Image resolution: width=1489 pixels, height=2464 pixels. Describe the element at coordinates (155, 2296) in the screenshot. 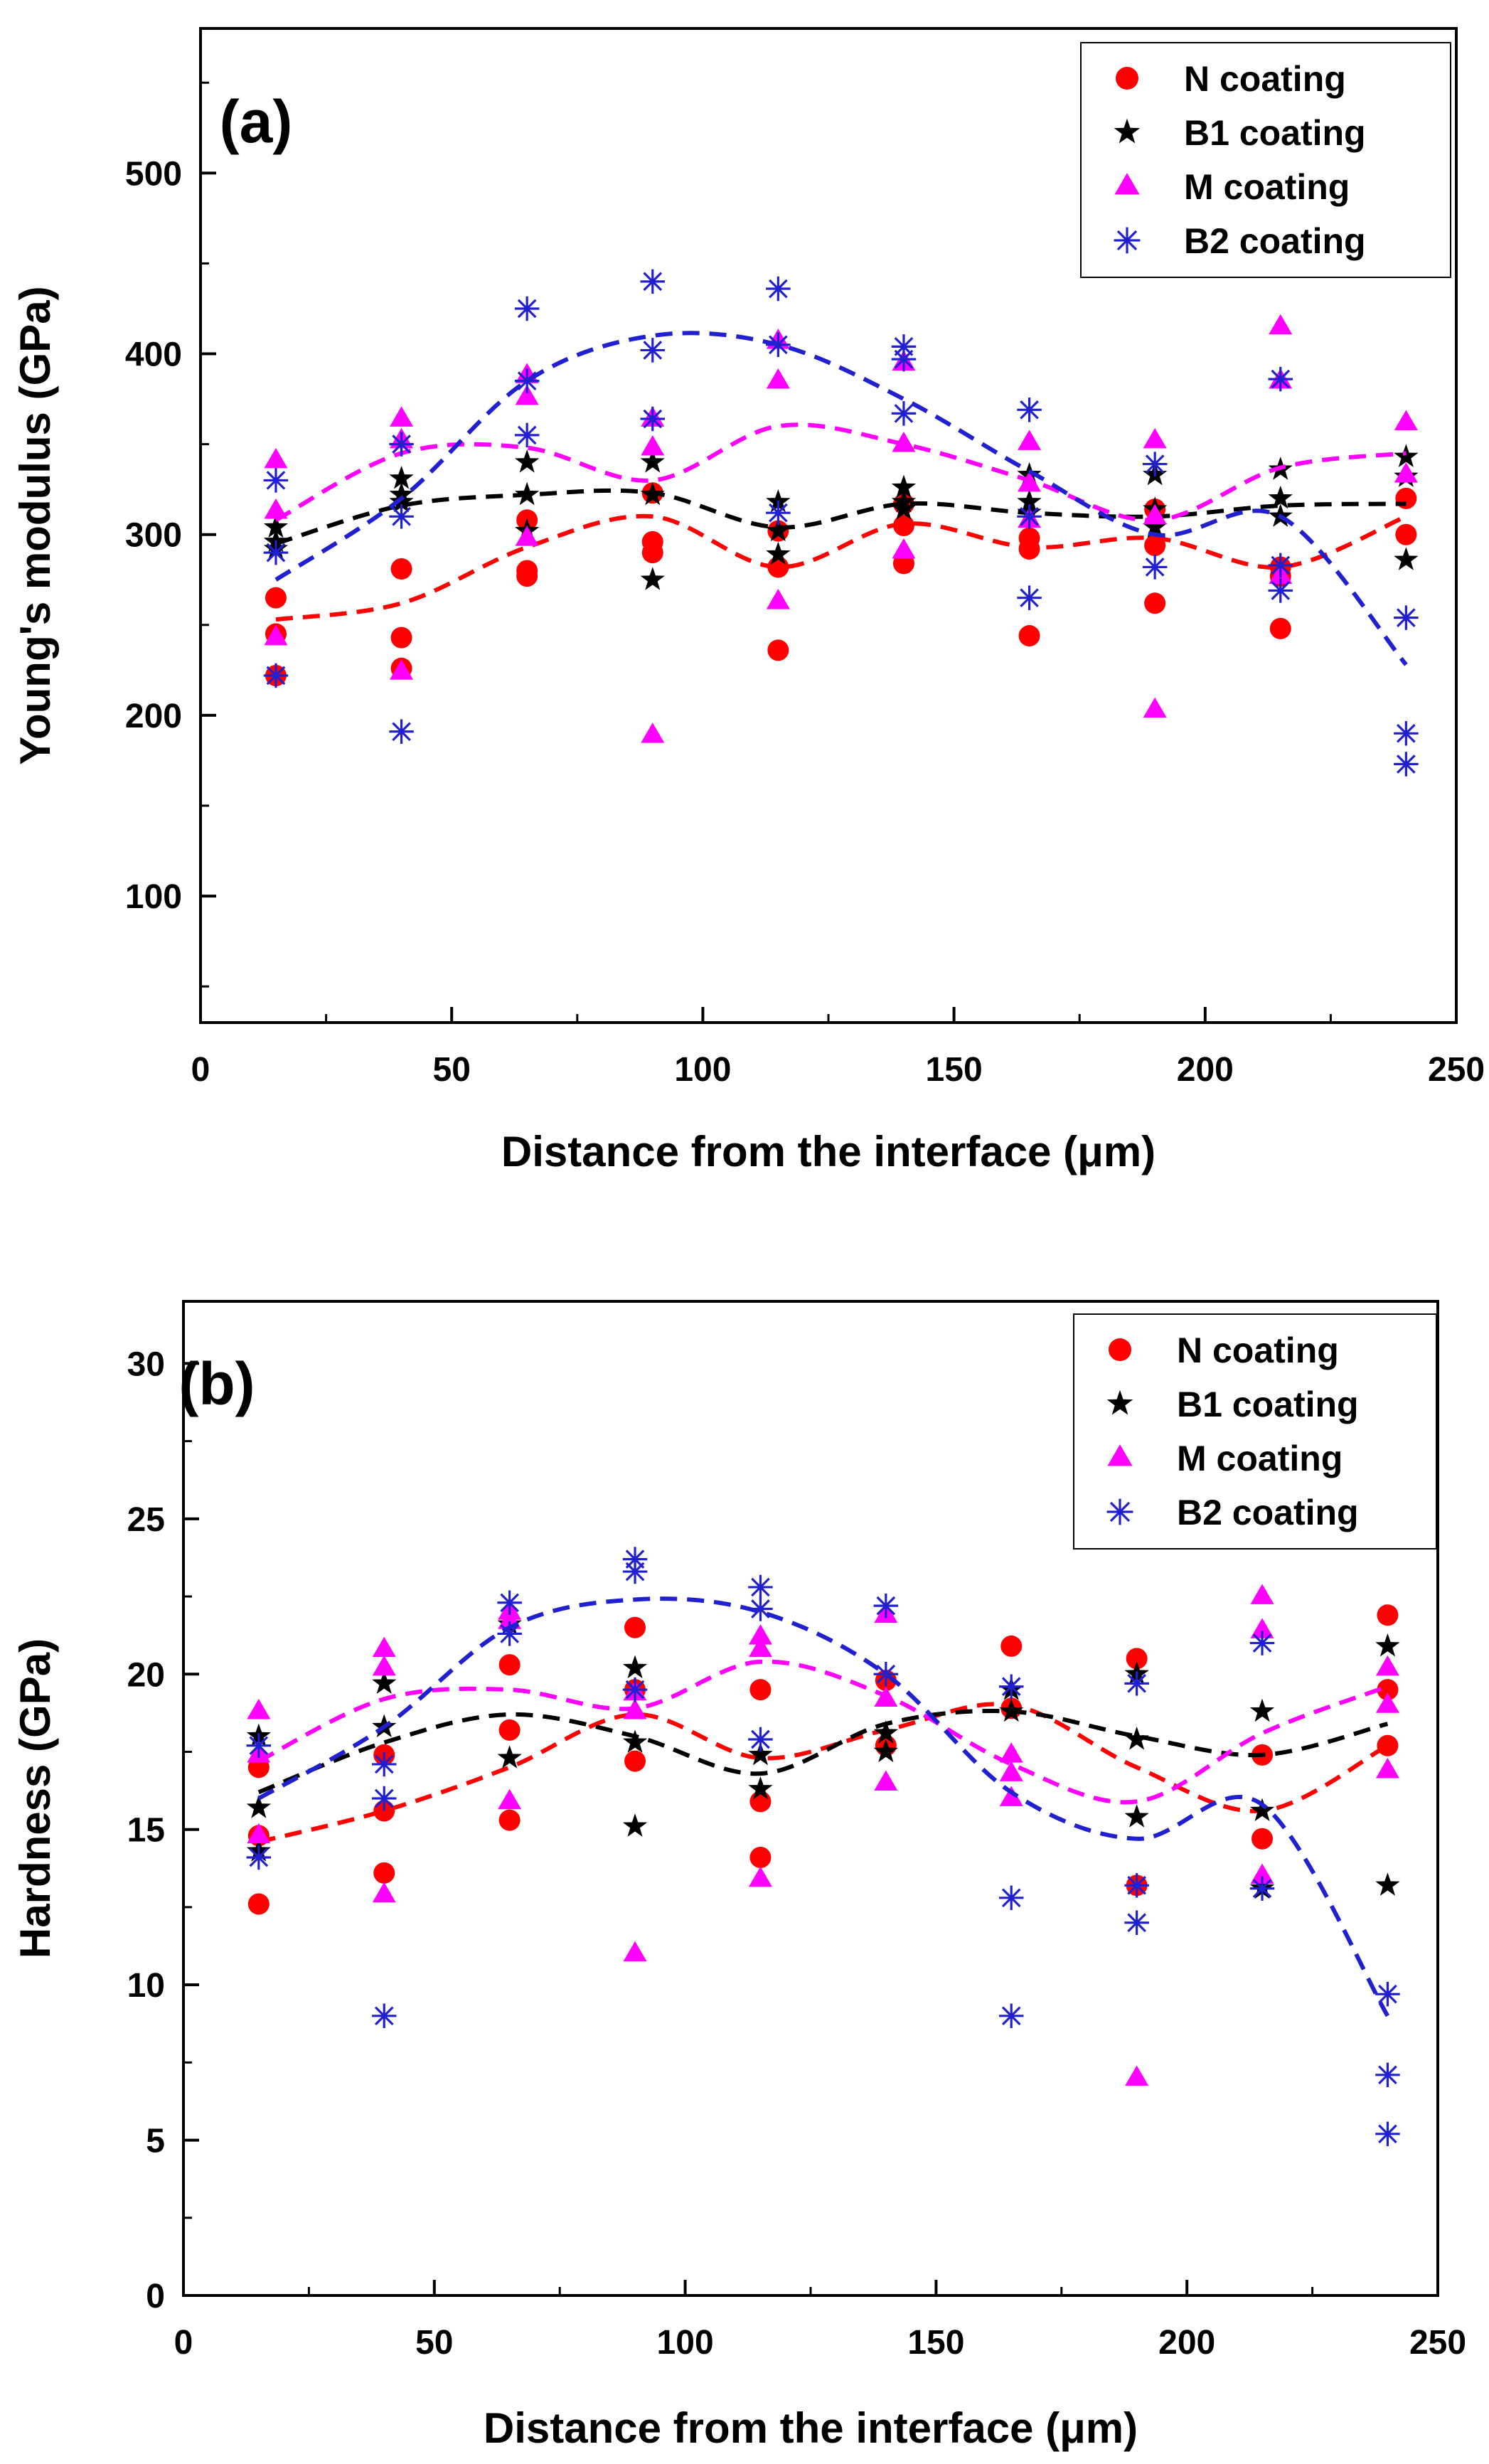

I see `y-tick-label: 0` at that location.